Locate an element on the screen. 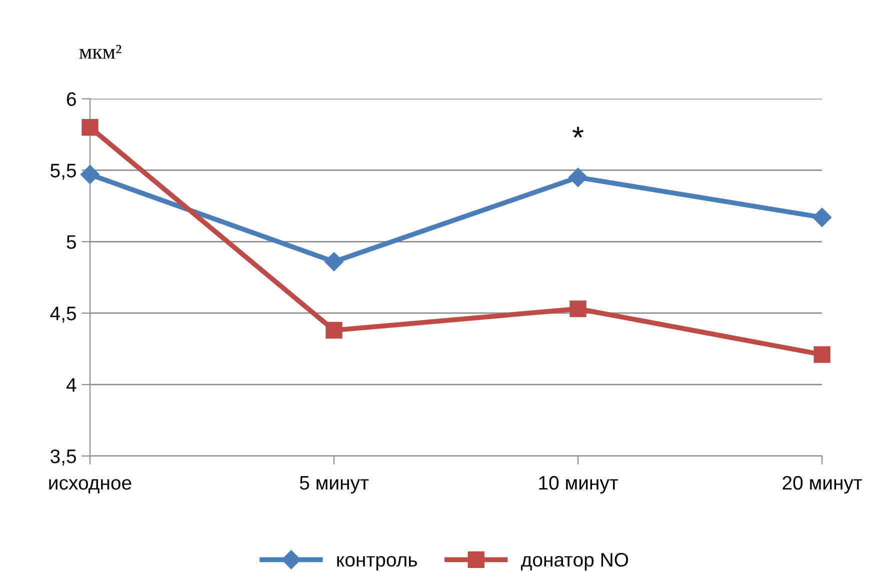 The image size is (891, 588). y-tick-label: 5 is located at coordinates (71, 242).